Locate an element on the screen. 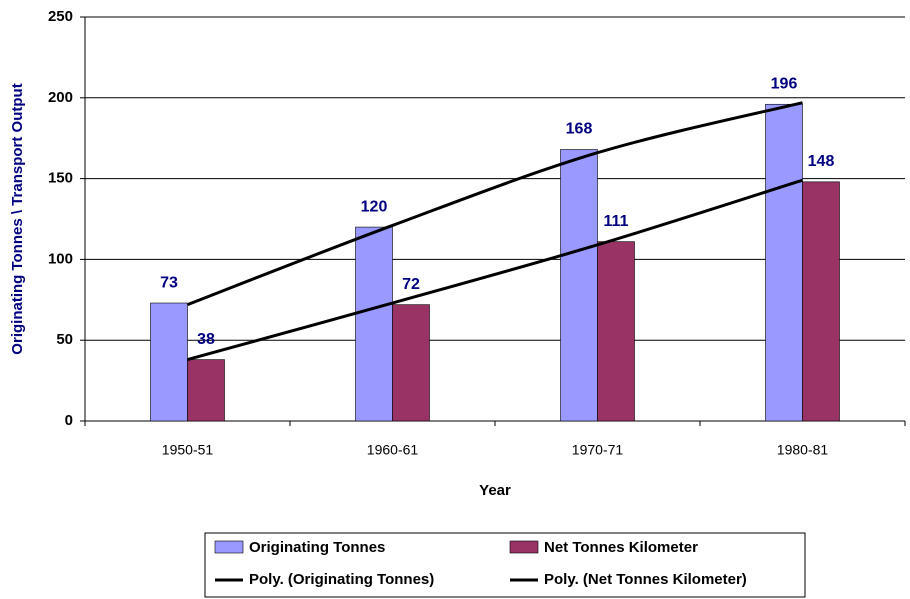 This screenshot has height=599, width=910. value-label: 72 is located at coordinates (411, 284).